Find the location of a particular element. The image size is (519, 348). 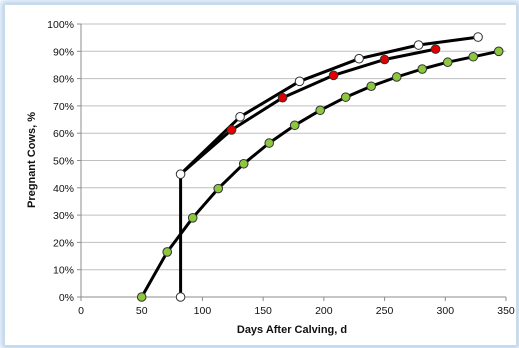

x-tick-label: 0 is located at coordinates (81, 311).